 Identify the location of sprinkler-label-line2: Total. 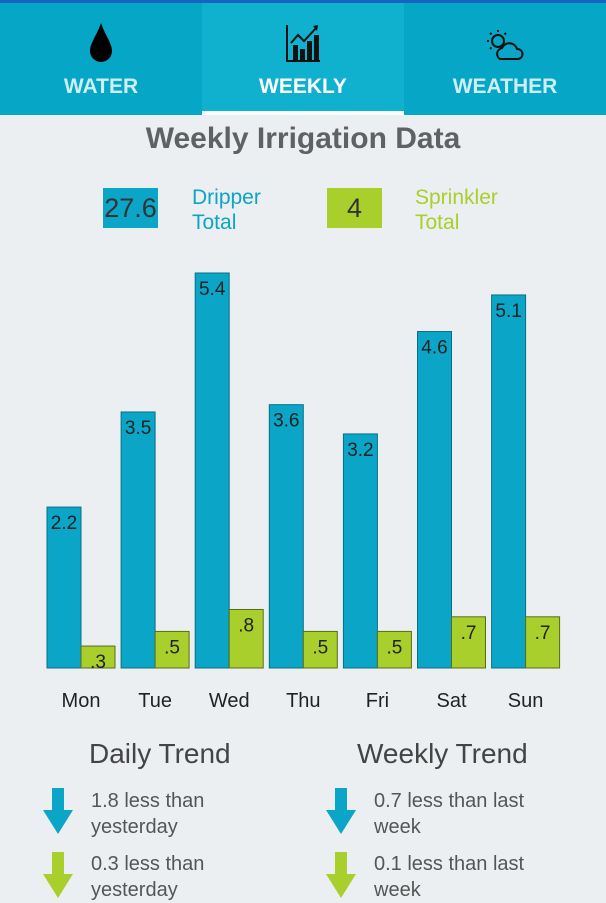
(437, 222).